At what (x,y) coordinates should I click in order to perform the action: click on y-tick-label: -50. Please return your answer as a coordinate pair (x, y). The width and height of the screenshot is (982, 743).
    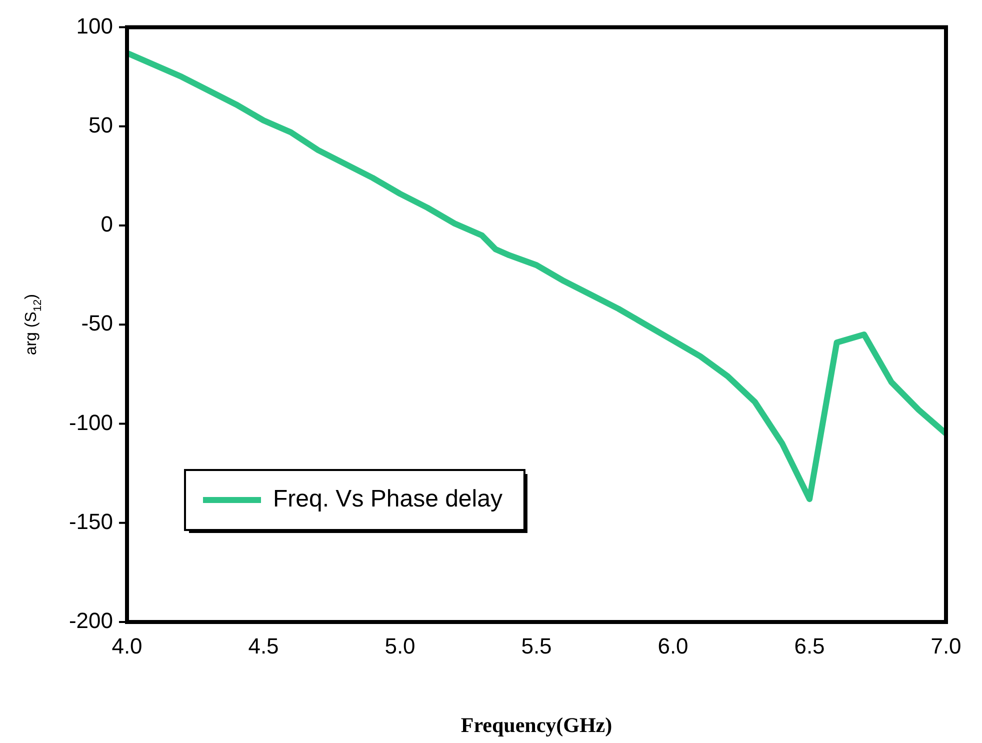
    Looking at the image, I should click on (97, 323).